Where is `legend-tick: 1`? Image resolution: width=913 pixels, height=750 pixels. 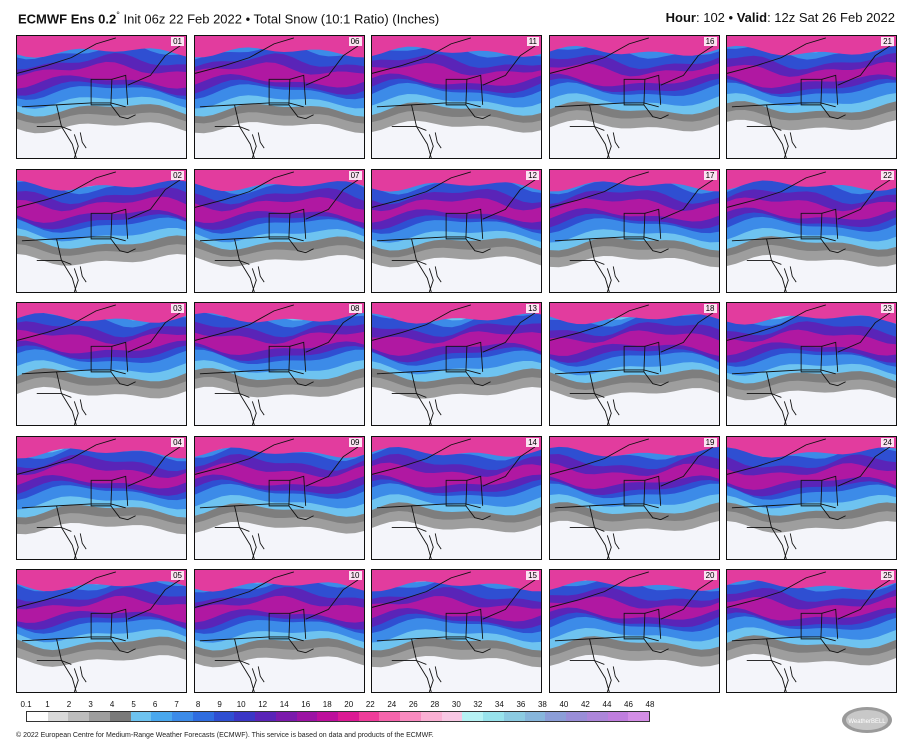
legend-tick: 1 is located at coordinates (47, 704).